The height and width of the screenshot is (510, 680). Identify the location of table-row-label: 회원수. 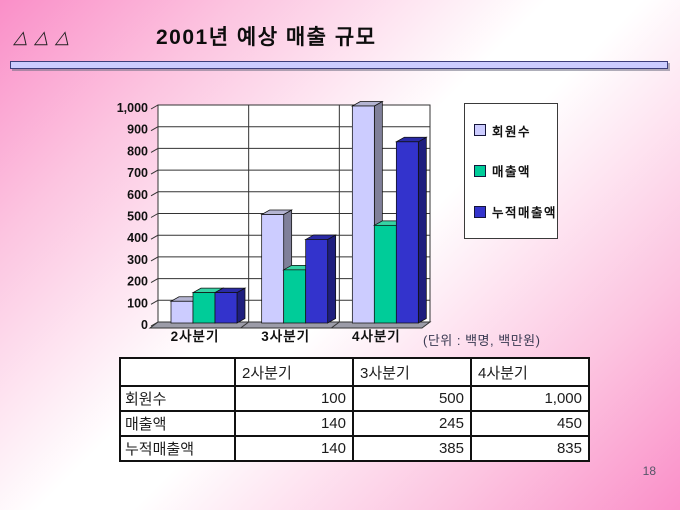
(177, 398).